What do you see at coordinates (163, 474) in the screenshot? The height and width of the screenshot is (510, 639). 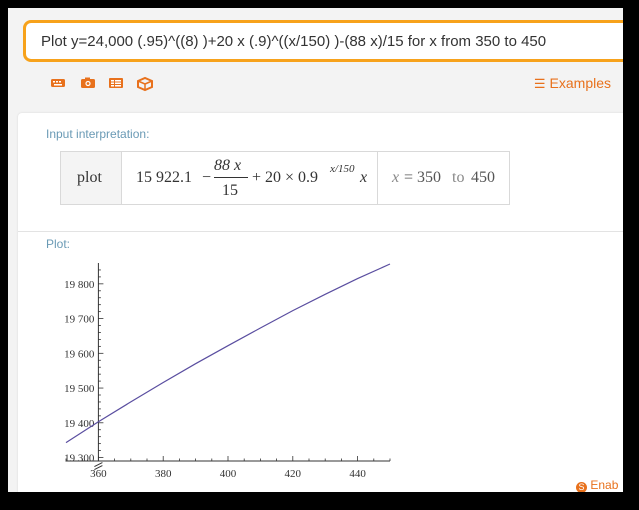 I see `x-tick-label: 380` at bounding box center [163, 474].